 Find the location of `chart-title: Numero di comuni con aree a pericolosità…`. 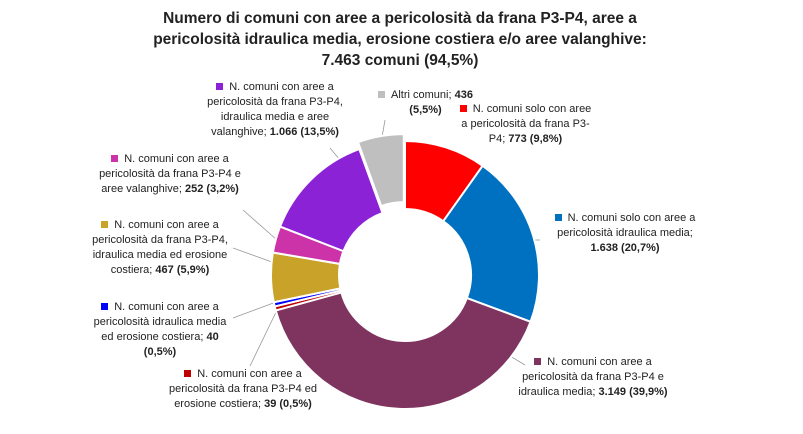

chart-title: Numero di comuni con aree a pericolosità… is located at coordinates (400, 39).